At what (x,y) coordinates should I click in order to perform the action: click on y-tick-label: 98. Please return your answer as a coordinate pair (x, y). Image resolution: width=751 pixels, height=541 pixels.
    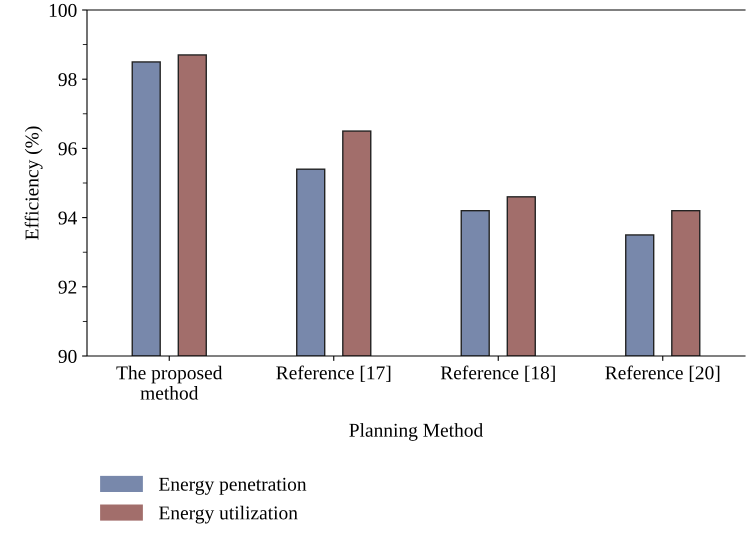
    Looking at the image, I should click on (67, 79).